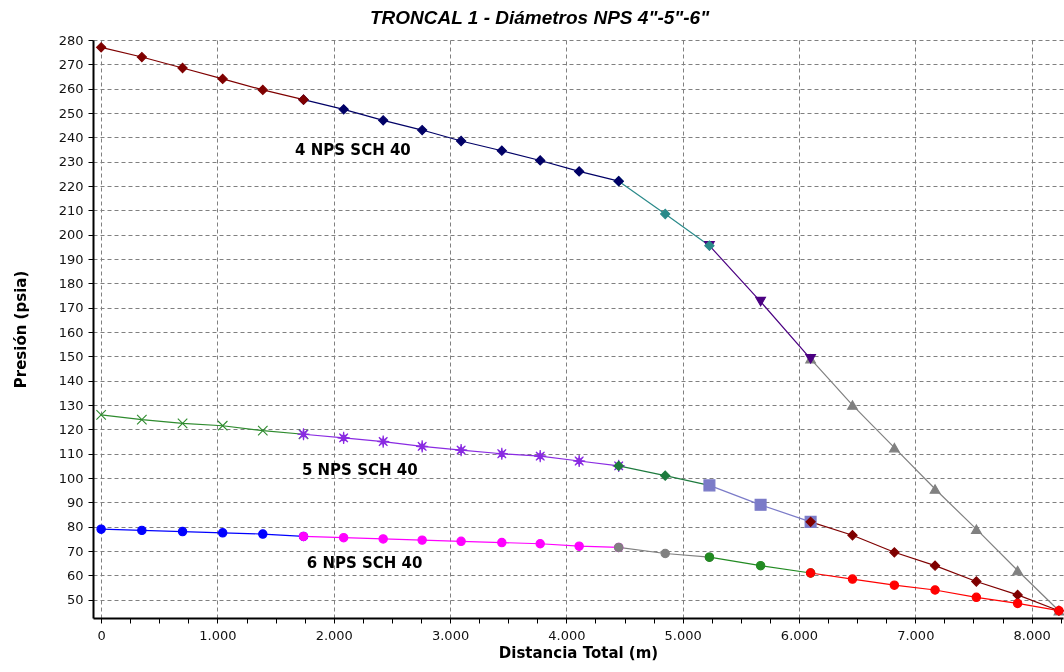 The image size is (1064, 672). Describe the element at coordinates (75, 527) in the screenshot. I see `y-tick-label: 80` at that location.